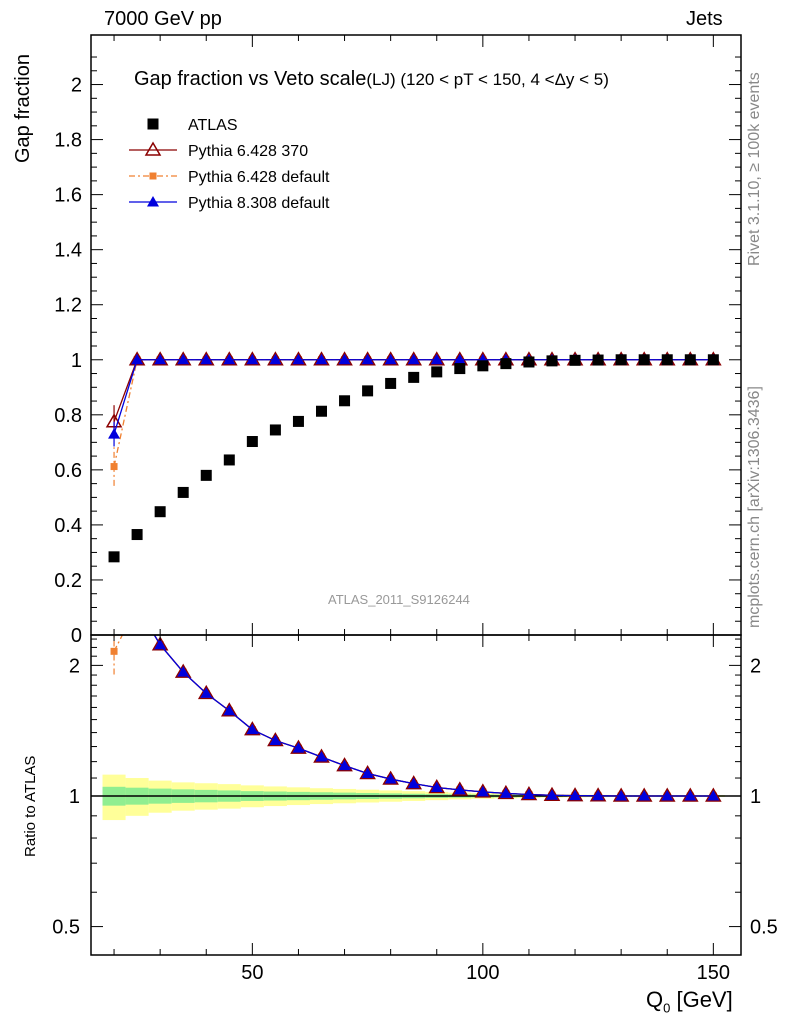 The width and height of the screenshot is (786, 1024). Describe the element at coordinates (704, 19) in the screenshot. I see `header-right-label: Jets` at that location.